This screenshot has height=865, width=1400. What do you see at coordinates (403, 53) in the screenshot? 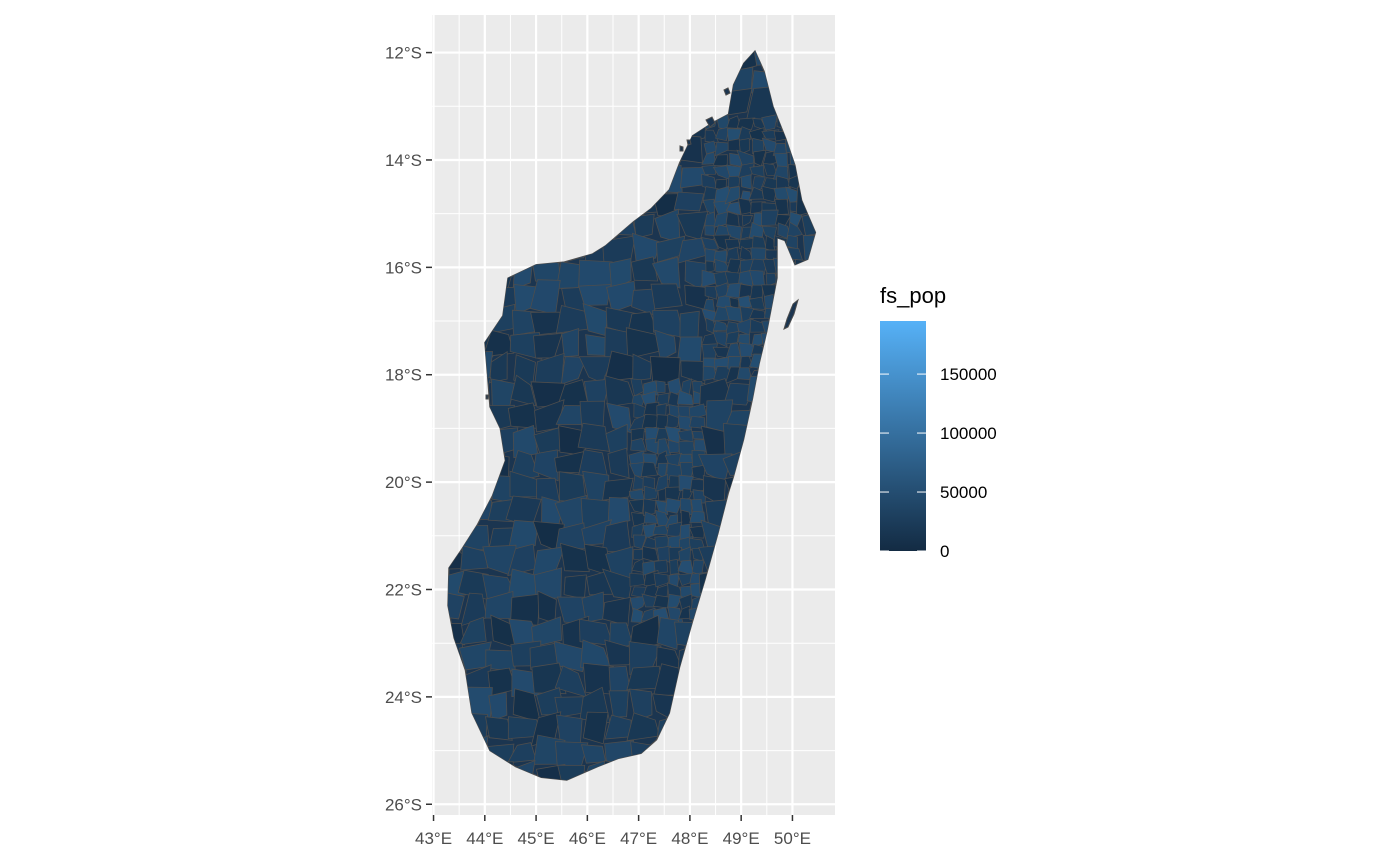
I see `y-tick-label: 12°S` at bounding box center [403, 53].